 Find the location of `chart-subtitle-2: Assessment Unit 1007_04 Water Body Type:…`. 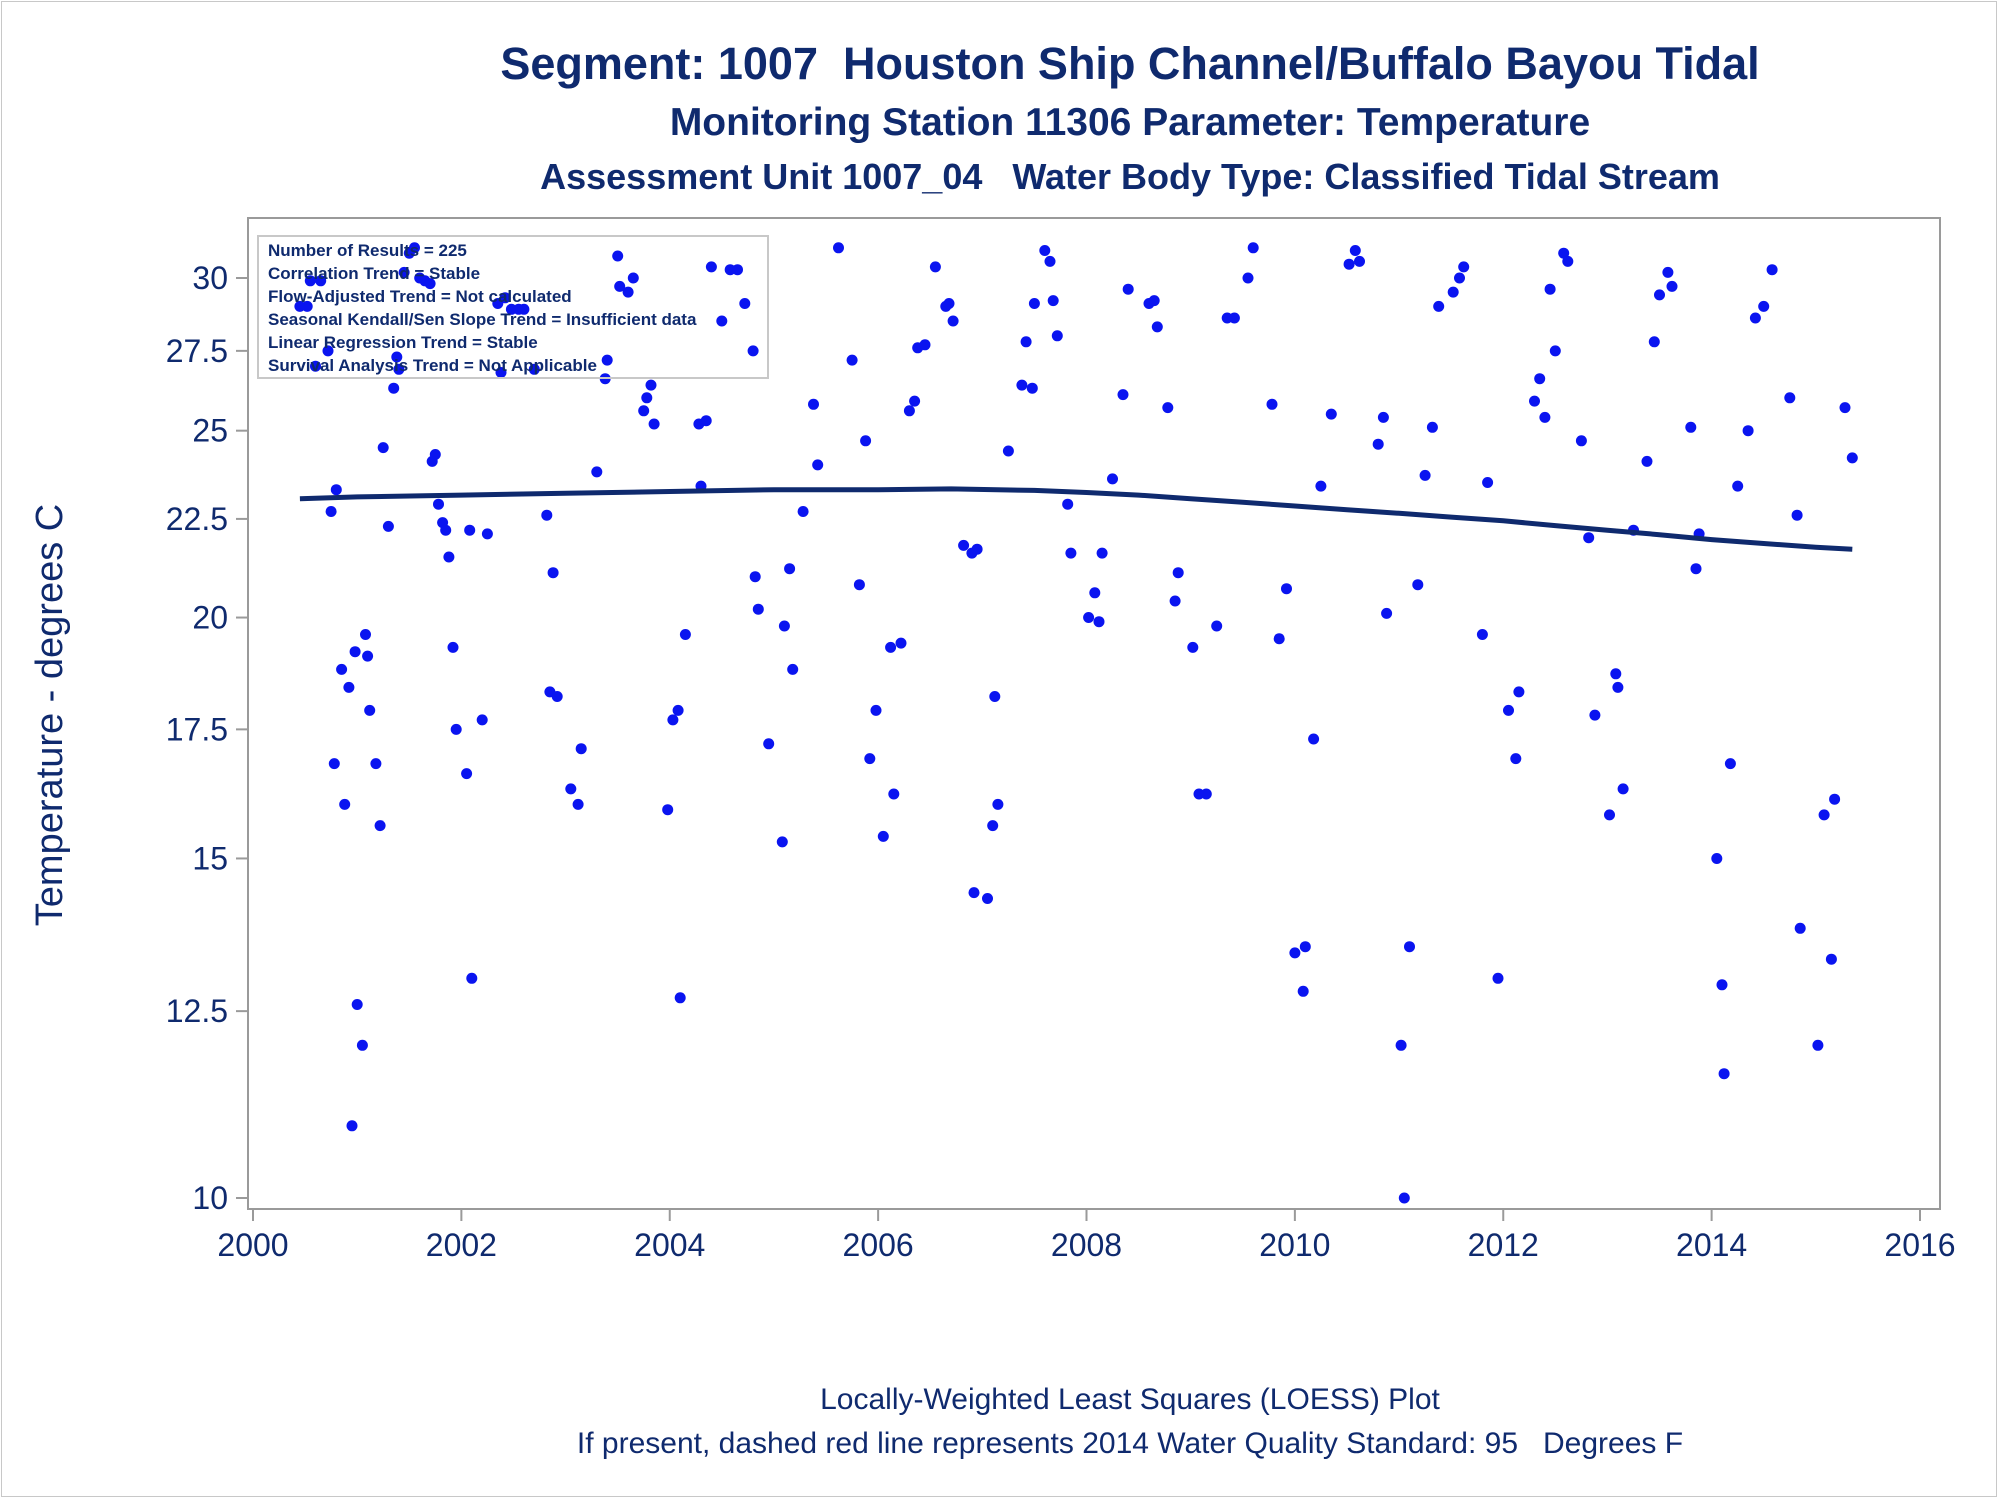

chart-subtitle-2: Assessment Unit 1007_04 Water Body Type:… is located at coordinates (1130, 176).